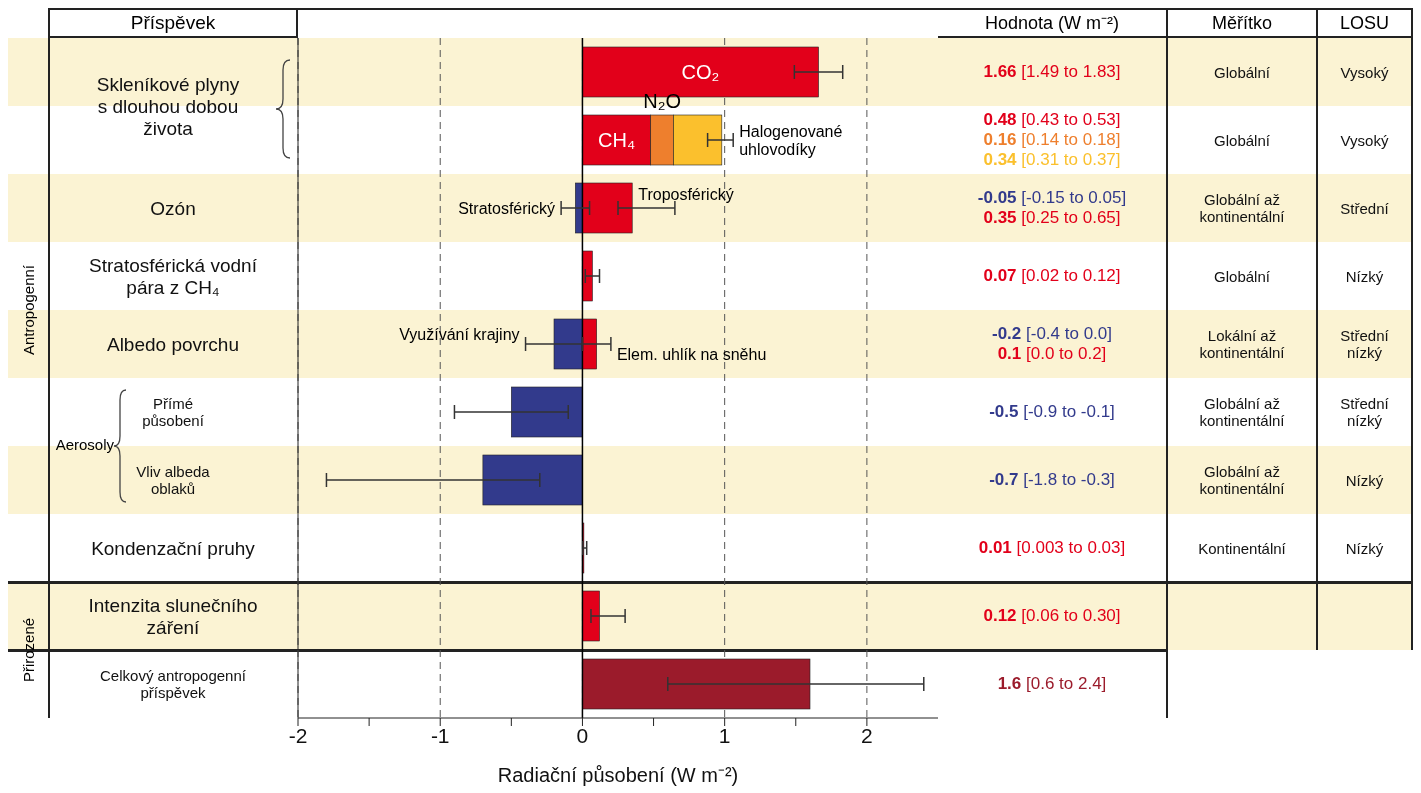 Image resolution: width=1421 pixels, height=793 pixels. I want to click on text: 0.48 [0.43 to 0.53], so click(1052, 120).